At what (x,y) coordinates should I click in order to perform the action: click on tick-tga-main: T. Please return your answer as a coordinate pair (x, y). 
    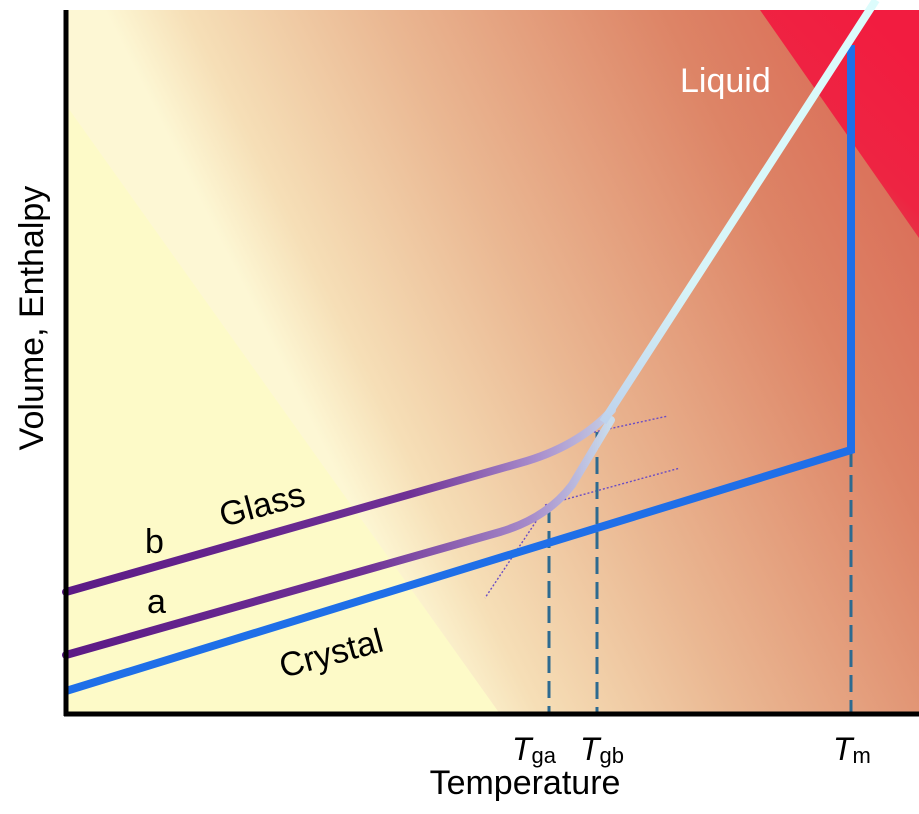
    Looking at the image, I should click on (523, 749).